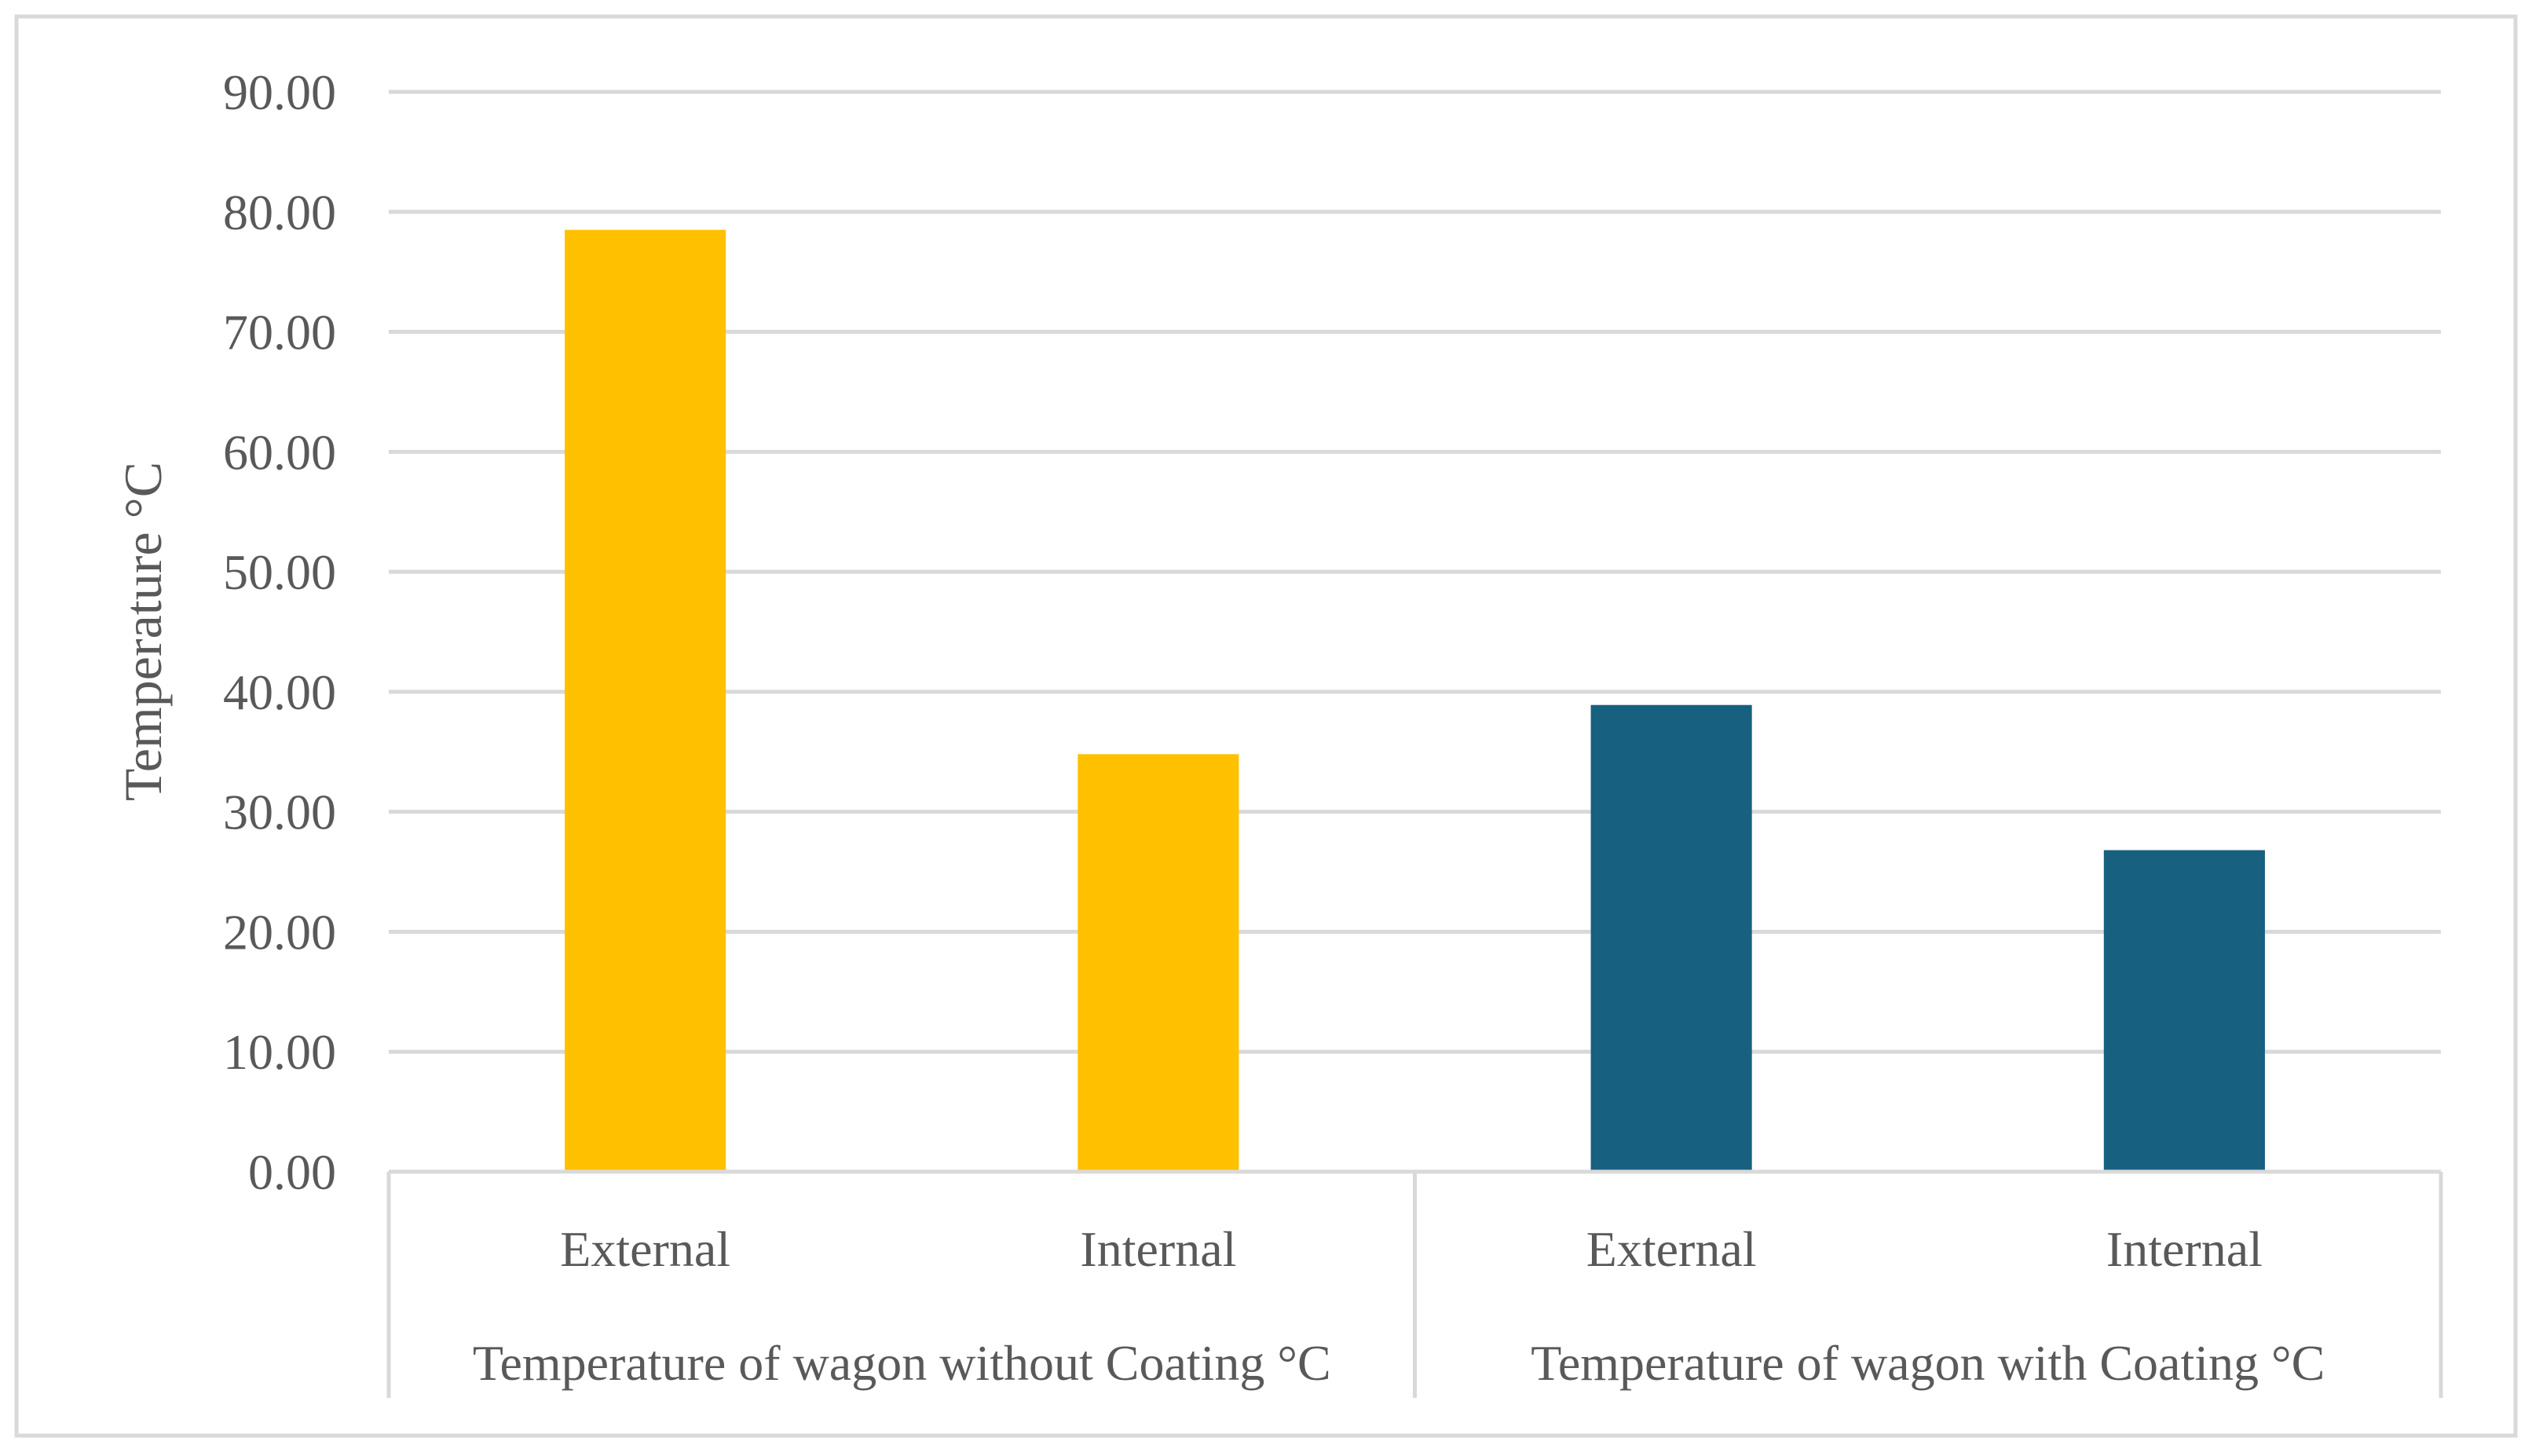 Image resolution: width=2532 pixels, height=1456 pixels. What do you see at coordinates (279, 212) in the screenshot?
I see `y-tick-label: 80.00` at bounding box center [279, 212].